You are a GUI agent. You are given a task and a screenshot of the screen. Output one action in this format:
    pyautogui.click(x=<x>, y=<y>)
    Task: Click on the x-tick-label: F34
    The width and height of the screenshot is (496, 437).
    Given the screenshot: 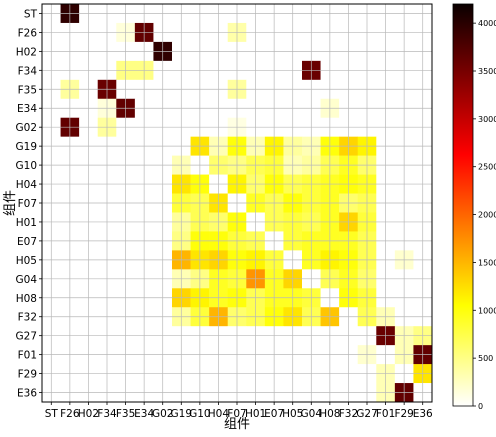 What is the action you would take?
    pyautogui.click(x=107, y=414)
    